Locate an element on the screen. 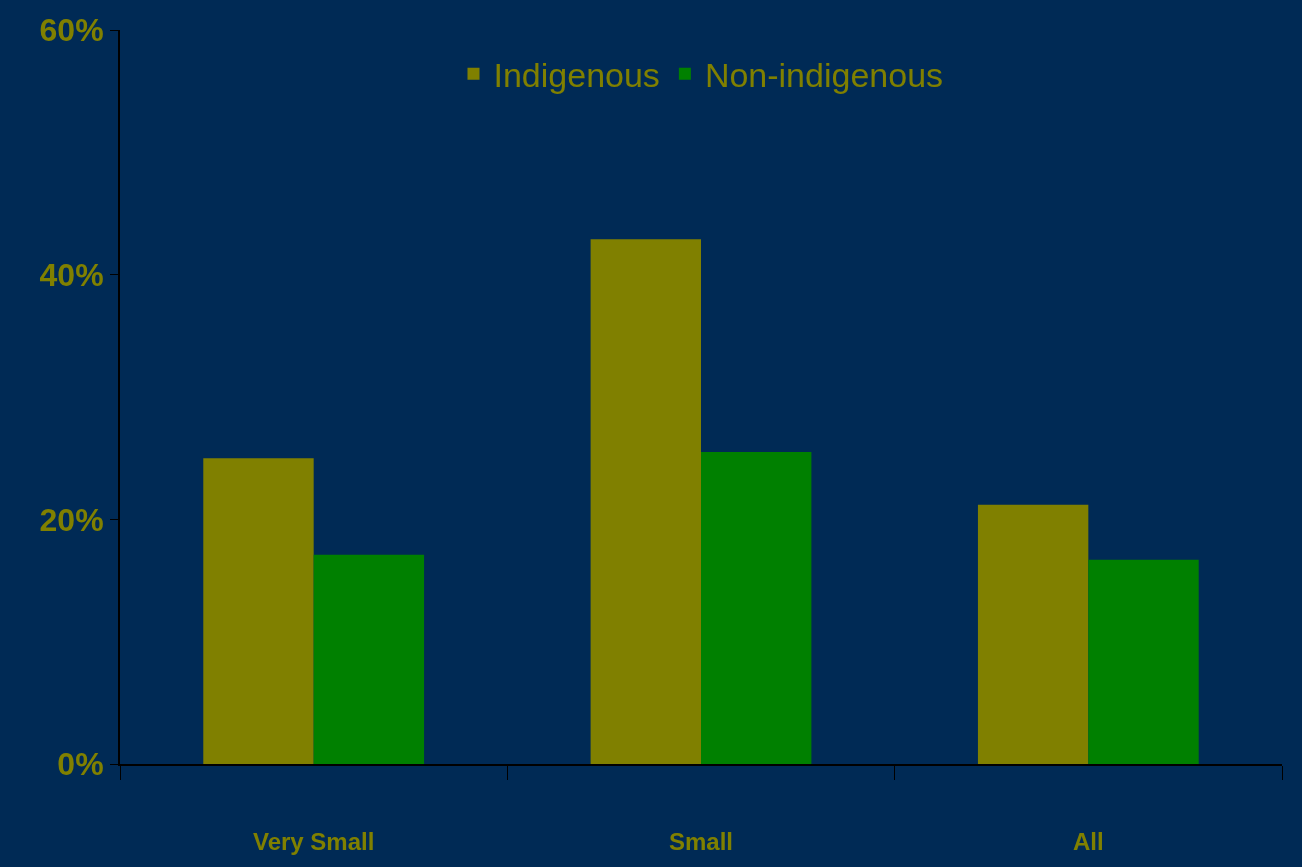 The image size is (1302, 867). legend-label: Indigenous is located at coordinates (576, 74).